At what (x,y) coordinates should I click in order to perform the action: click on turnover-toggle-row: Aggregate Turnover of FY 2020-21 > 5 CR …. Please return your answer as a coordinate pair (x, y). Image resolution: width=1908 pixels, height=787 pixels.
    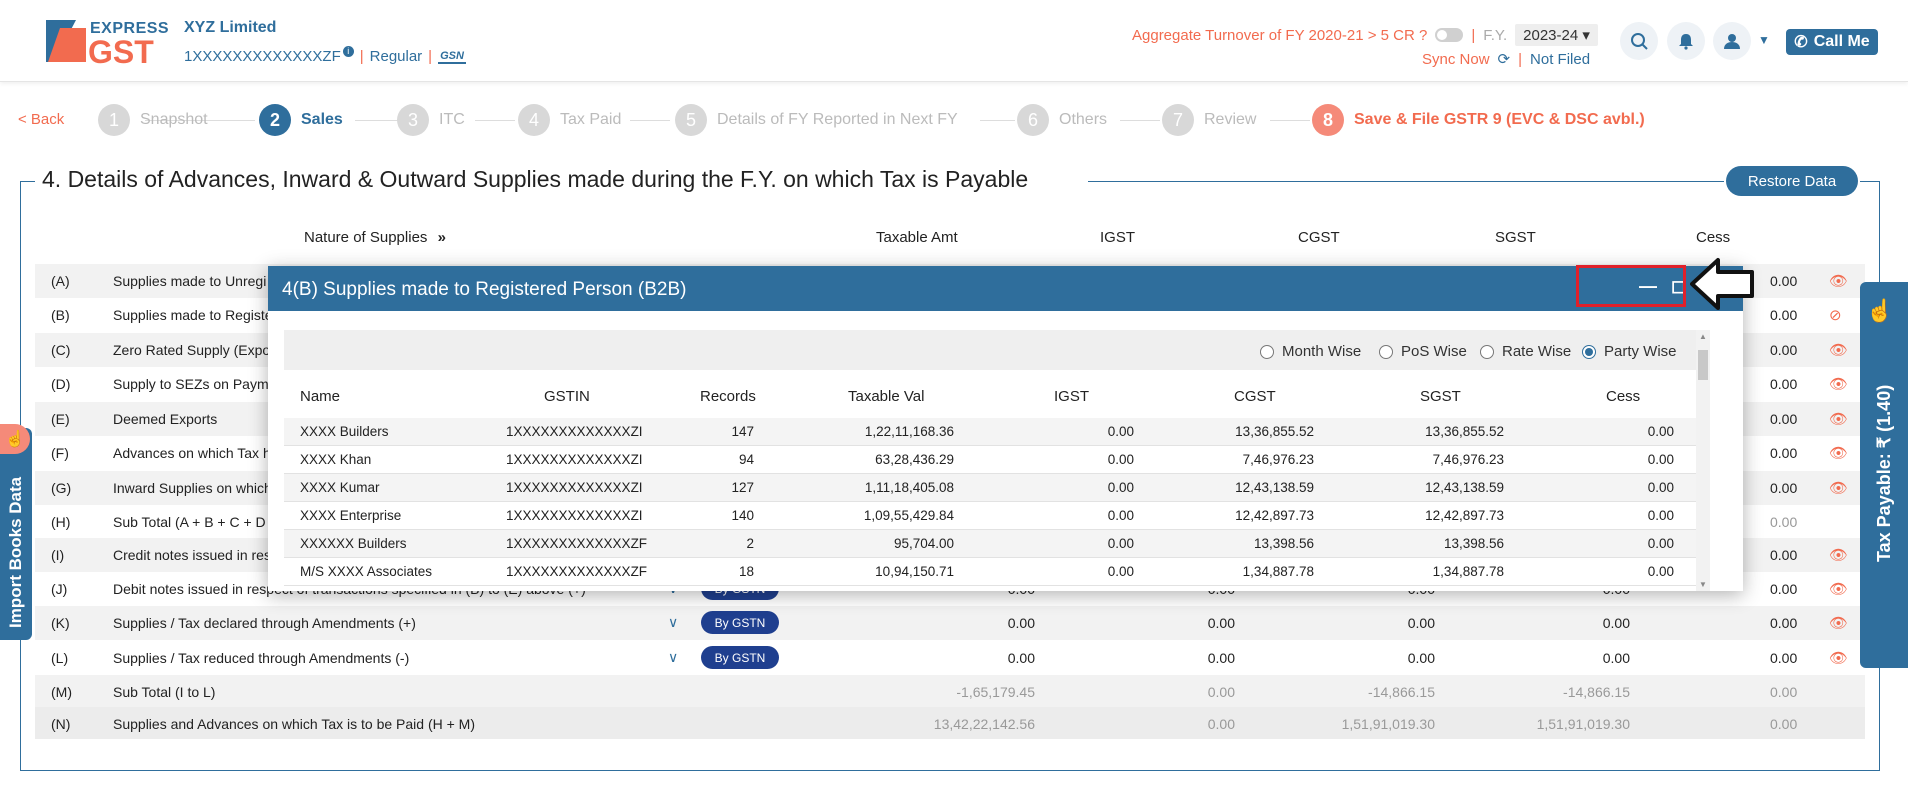
    Looking at the image, I should click on (1365, 35).